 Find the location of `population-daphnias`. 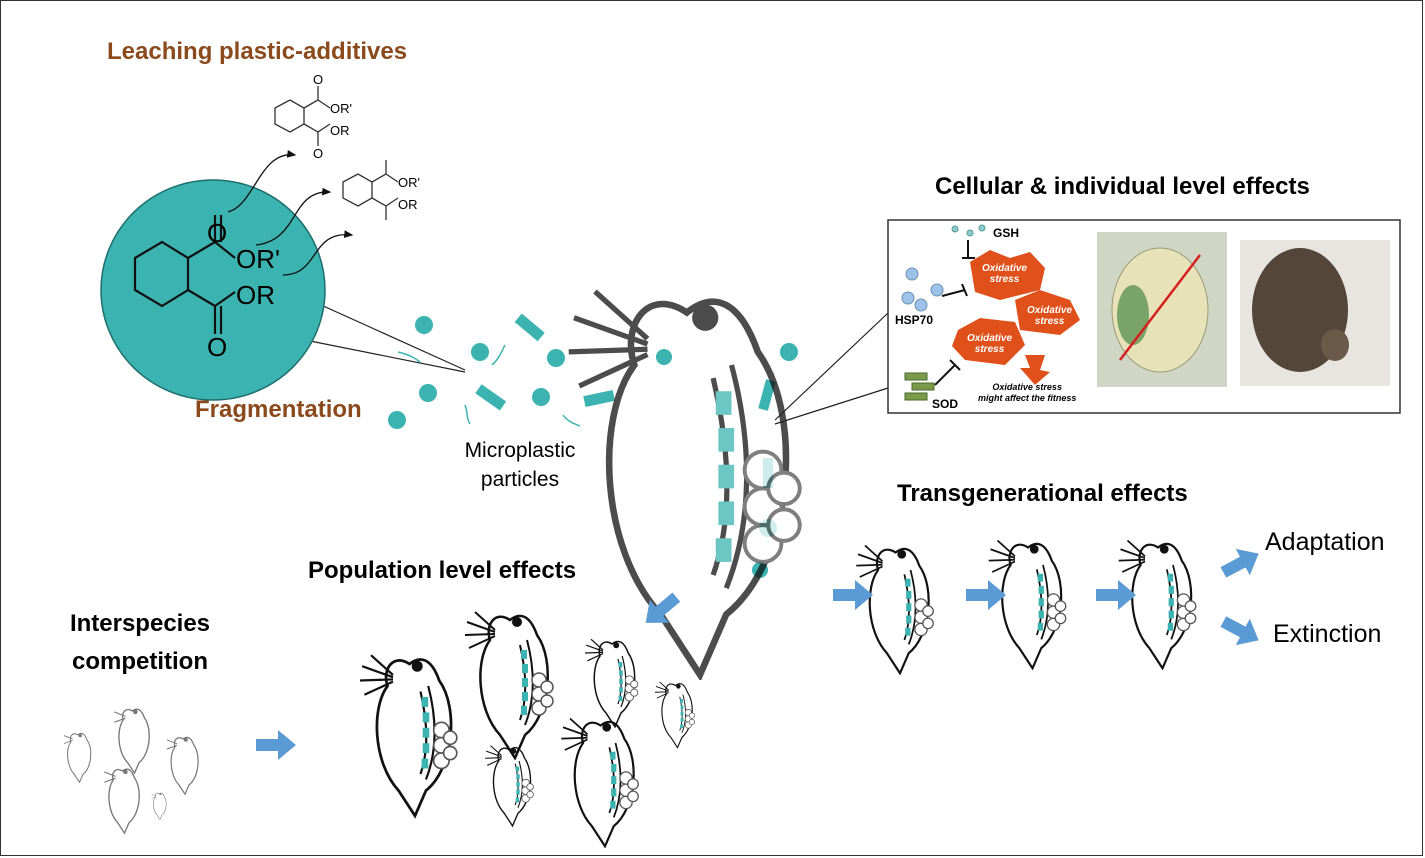

population-daphnias is located at coordinates (528, 729).